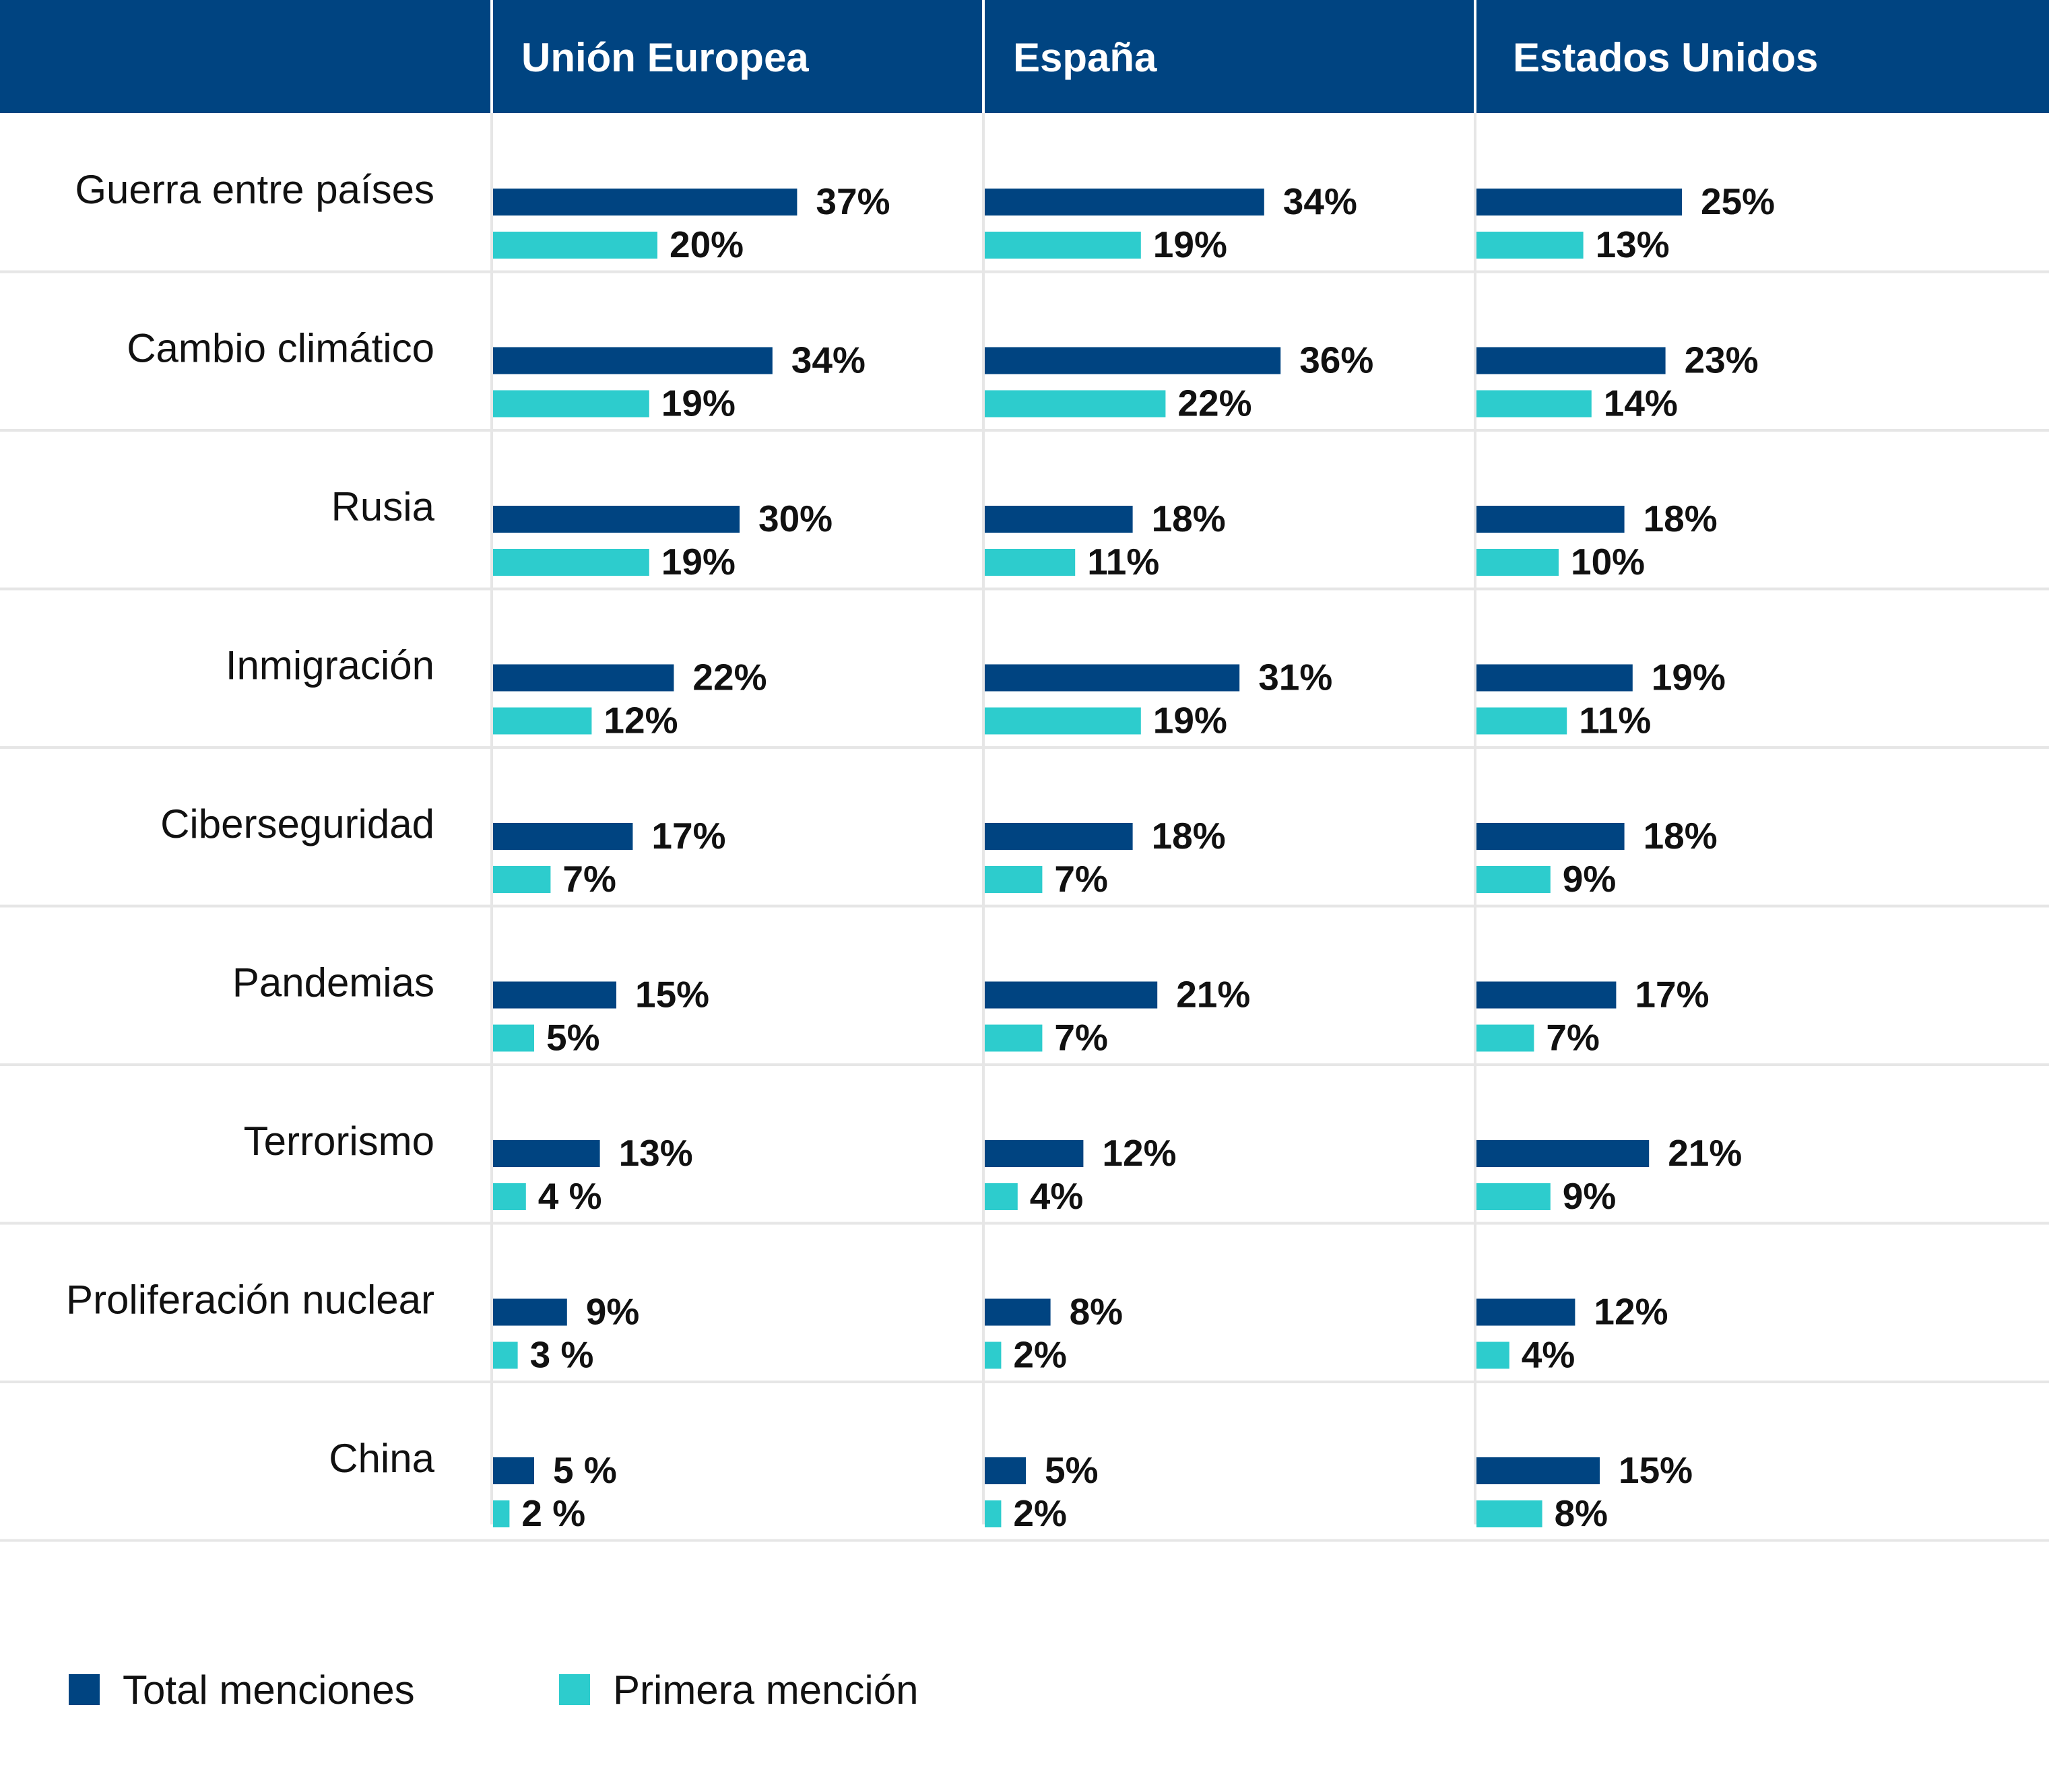 Image resolution: width=2049 pixels, height=1792 pixels. Describe the element at coordinates (766, 1690) in the screenshot. I see `legend-label-first-mention: Primera mención` at that location.